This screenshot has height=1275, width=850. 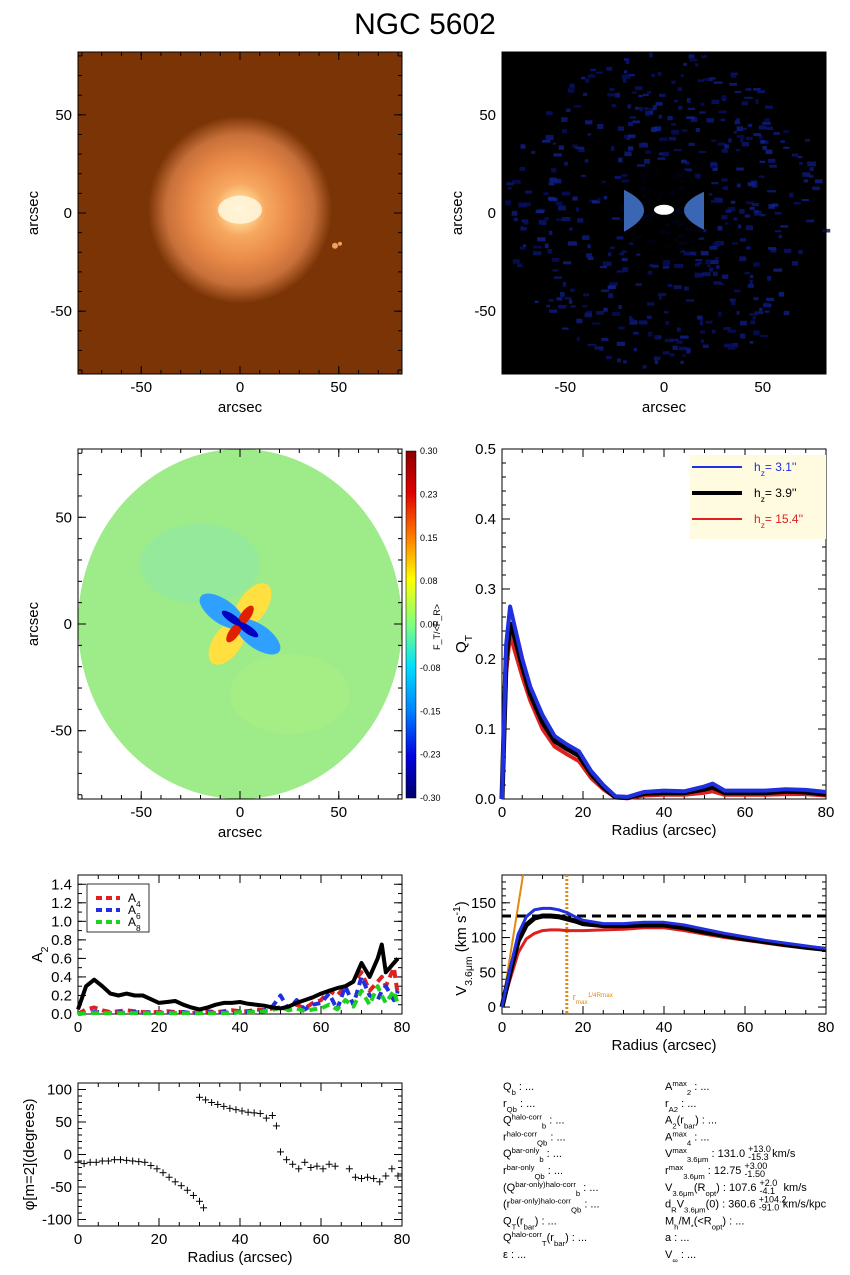 What do you see at coordinates (429, 494) in the screenshot?
I see `colorbar-tick-label: 0.23` at bounding box center [429, 494].